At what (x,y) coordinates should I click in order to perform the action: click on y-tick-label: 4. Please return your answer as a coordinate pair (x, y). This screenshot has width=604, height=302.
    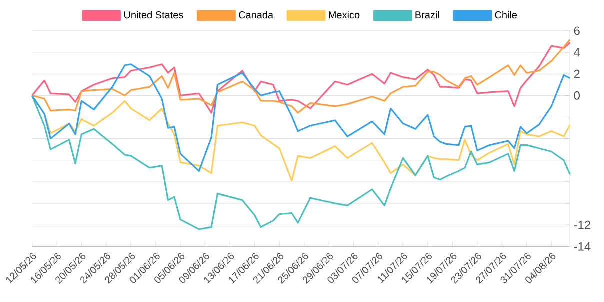
    Looking at the image, I should click on (577, 52).